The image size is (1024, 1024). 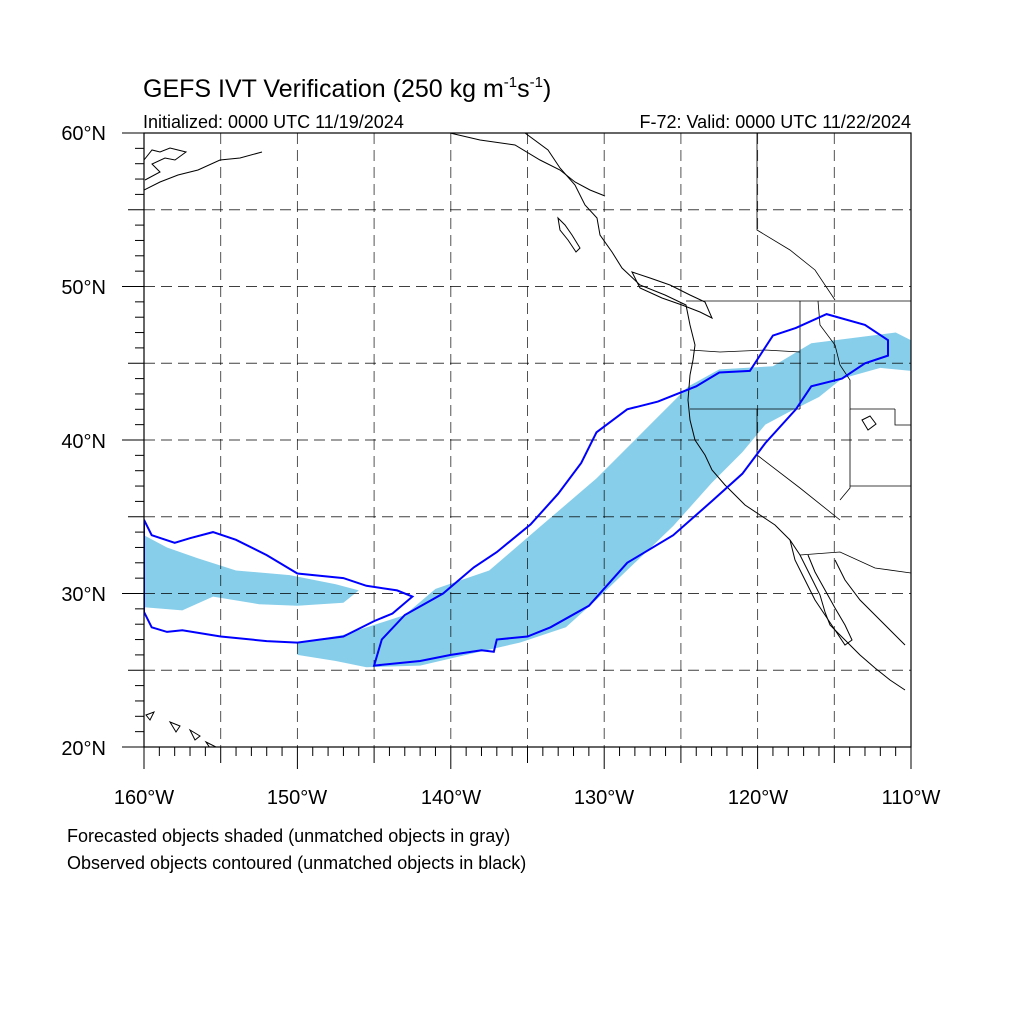 I want to click on ca-nv-border, so click(x=798, y=465).